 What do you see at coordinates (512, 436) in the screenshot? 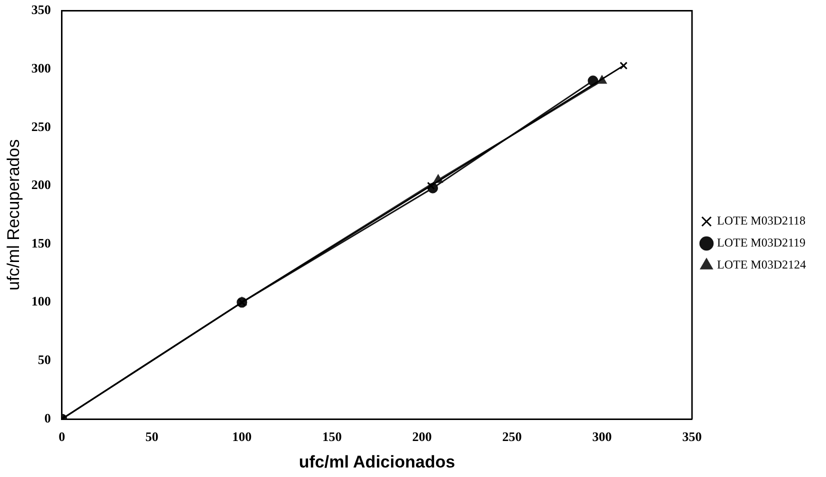
I see `x-tick-label: 250` at bounding box center [512, 436].